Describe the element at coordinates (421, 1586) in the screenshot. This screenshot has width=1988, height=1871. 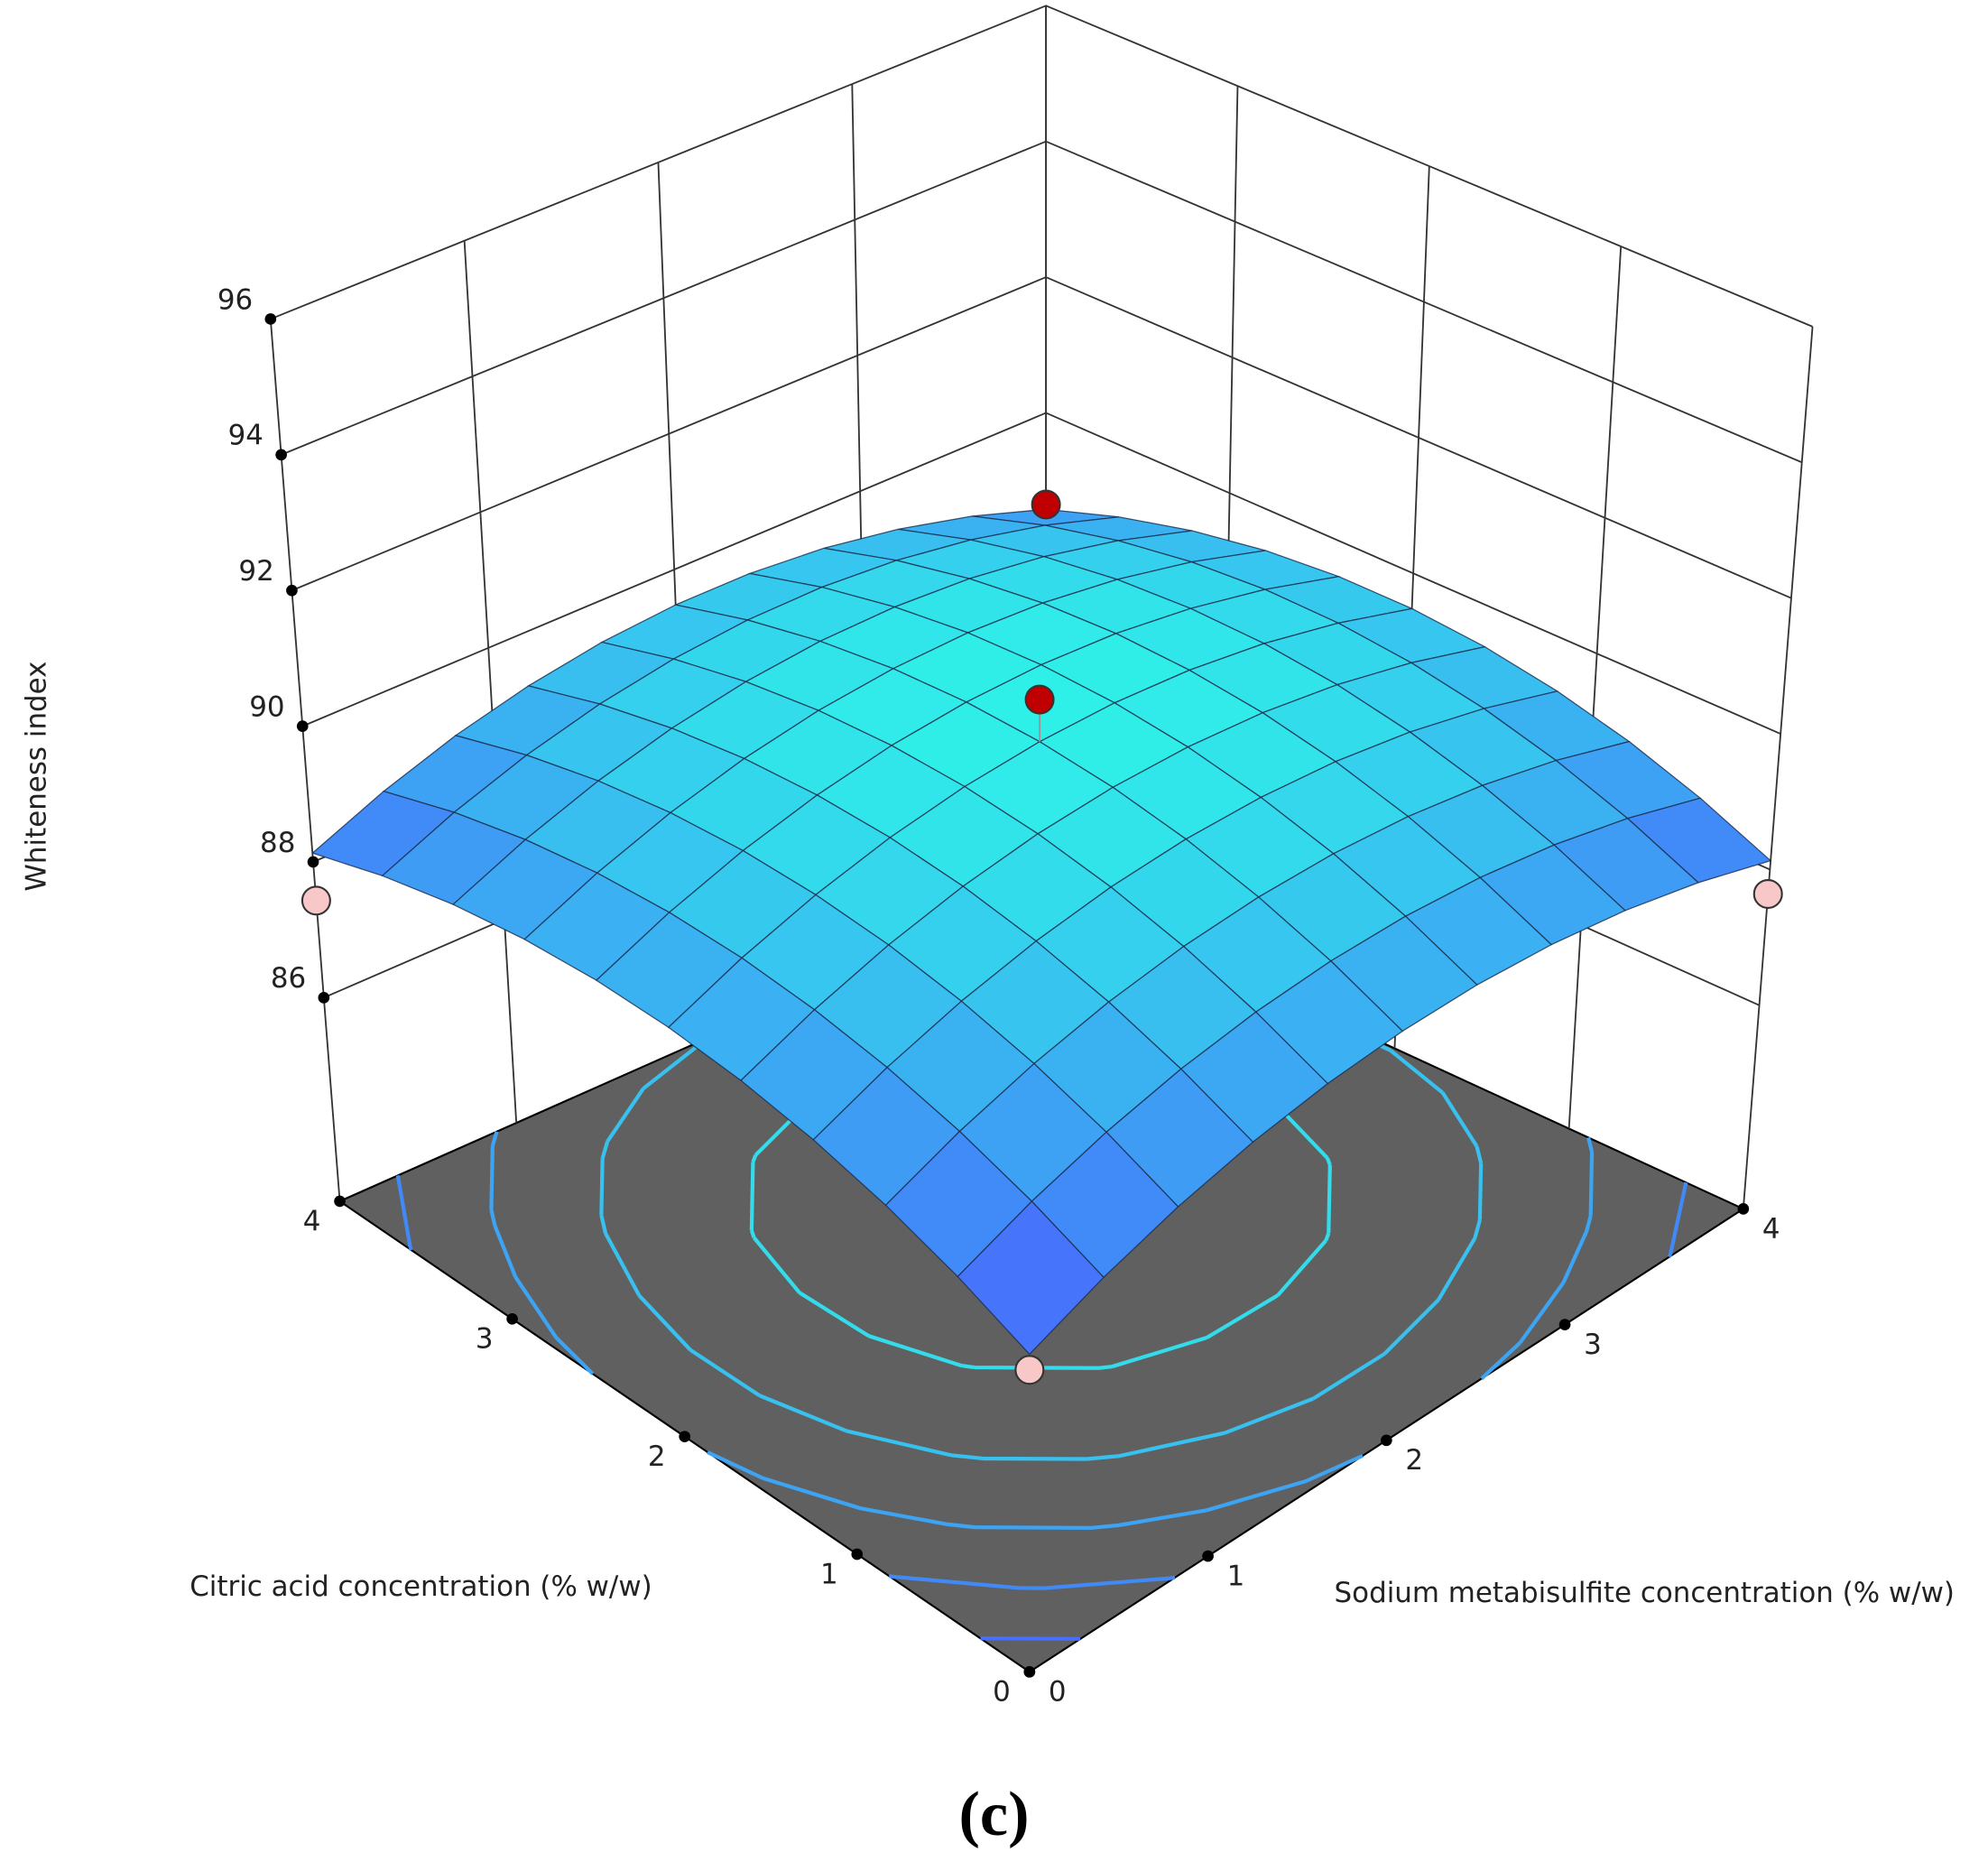
I see `x-axis-title: Citric acid concentration (% w/w)` at that location.